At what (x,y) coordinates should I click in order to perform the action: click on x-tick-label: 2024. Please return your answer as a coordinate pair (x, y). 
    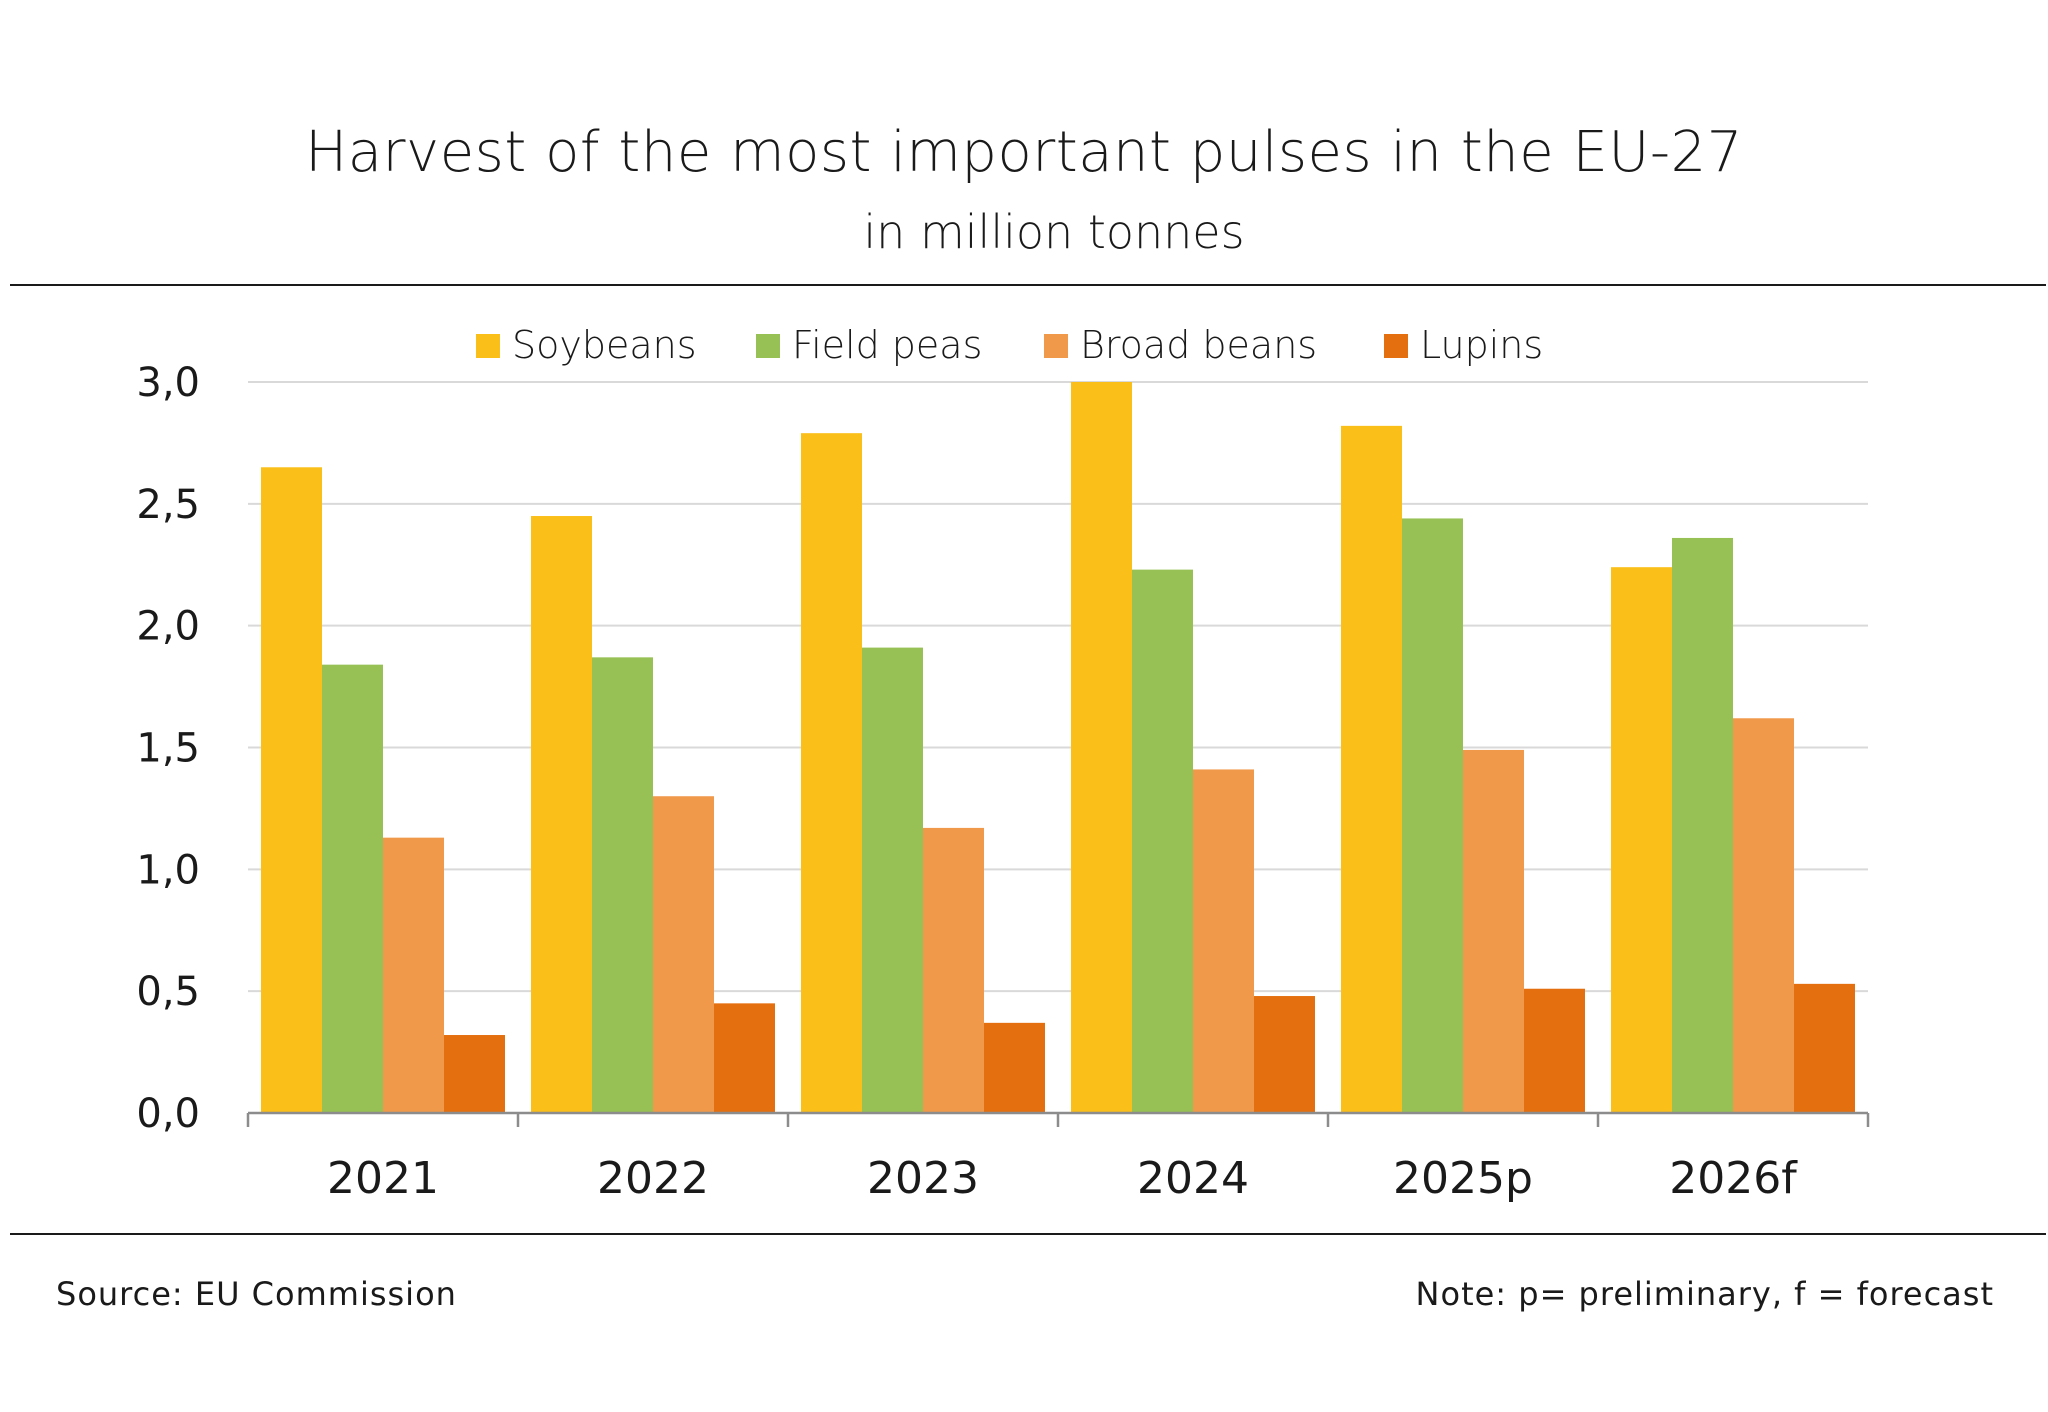
    Looking at the image, I should click on (1193, 1178).